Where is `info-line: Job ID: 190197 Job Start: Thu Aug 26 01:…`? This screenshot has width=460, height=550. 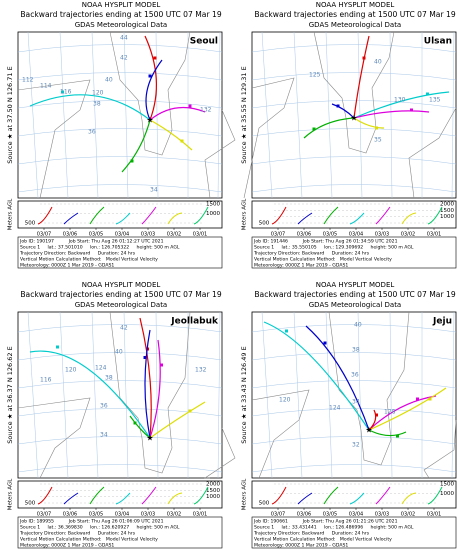
info-line: Job ID: 190197 Job Start: Thu Aug 26 01:… is located at coordinates (91, 242).